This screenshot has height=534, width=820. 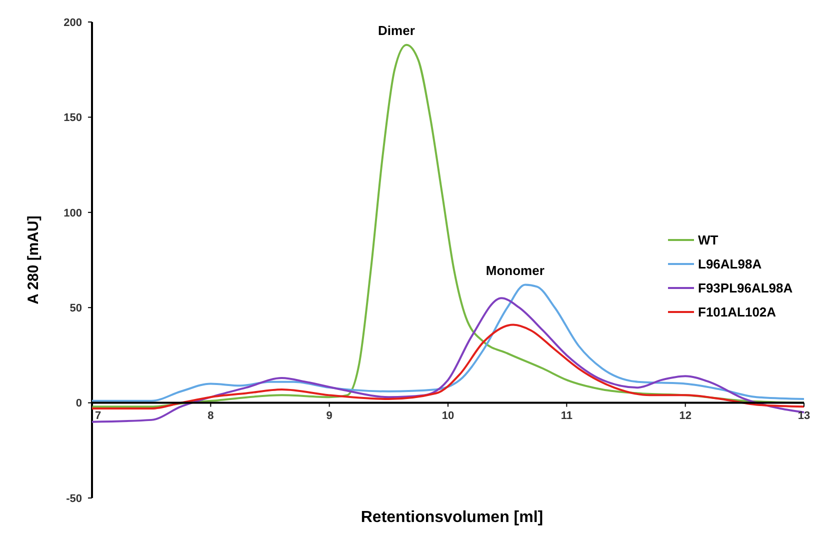 What do you see at coordinates (73, 118) in the screenshot?
I see `y-tick-label: 150` at bounding box center [73, 118].